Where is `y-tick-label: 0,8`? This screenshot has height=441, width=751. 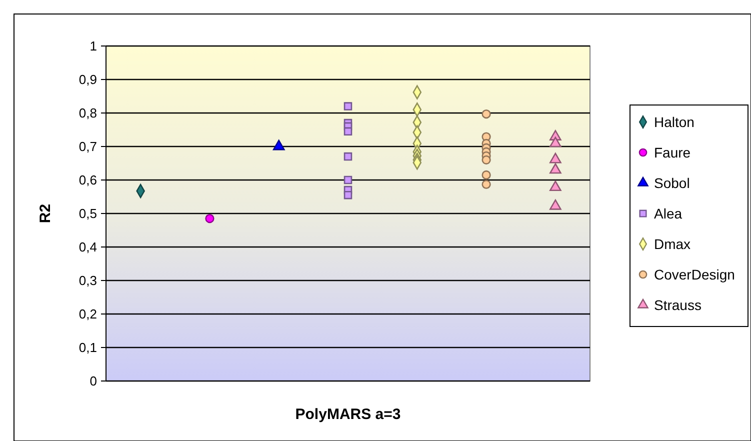
y-tick-label: 0,8 is located at coordinates (87, 113).